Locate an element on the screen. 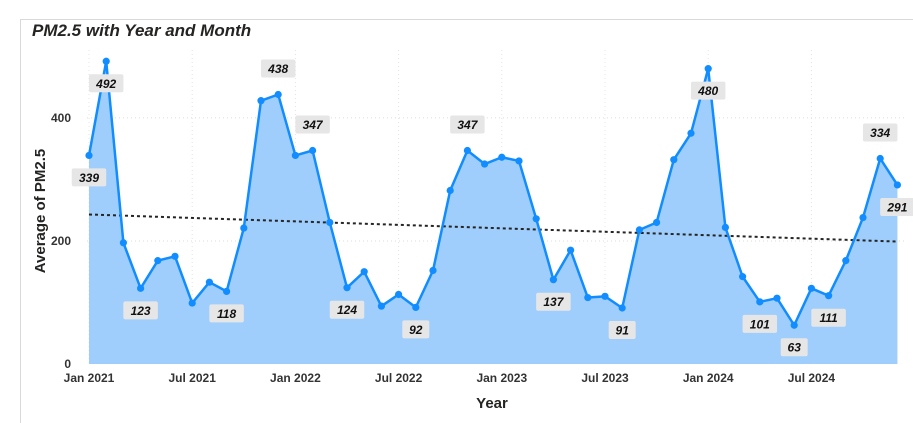 This screenshot has width=913, height=423. data-label-text: 291 is located at coordinates (896, 207).